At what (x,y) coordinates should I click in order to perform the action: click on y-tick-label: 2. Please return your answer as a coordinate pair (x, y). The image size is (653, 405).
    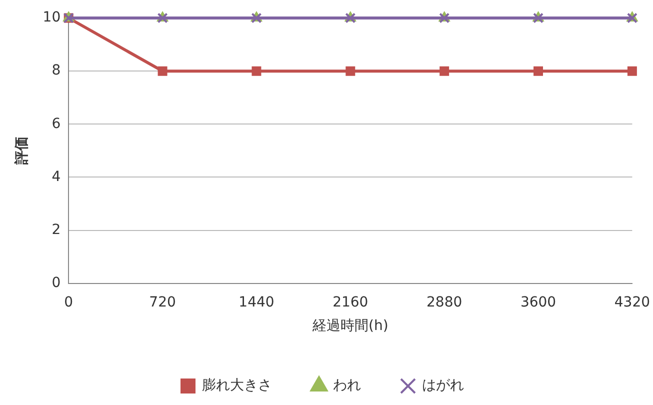
    Looking at the image, I should click on (56, 230).